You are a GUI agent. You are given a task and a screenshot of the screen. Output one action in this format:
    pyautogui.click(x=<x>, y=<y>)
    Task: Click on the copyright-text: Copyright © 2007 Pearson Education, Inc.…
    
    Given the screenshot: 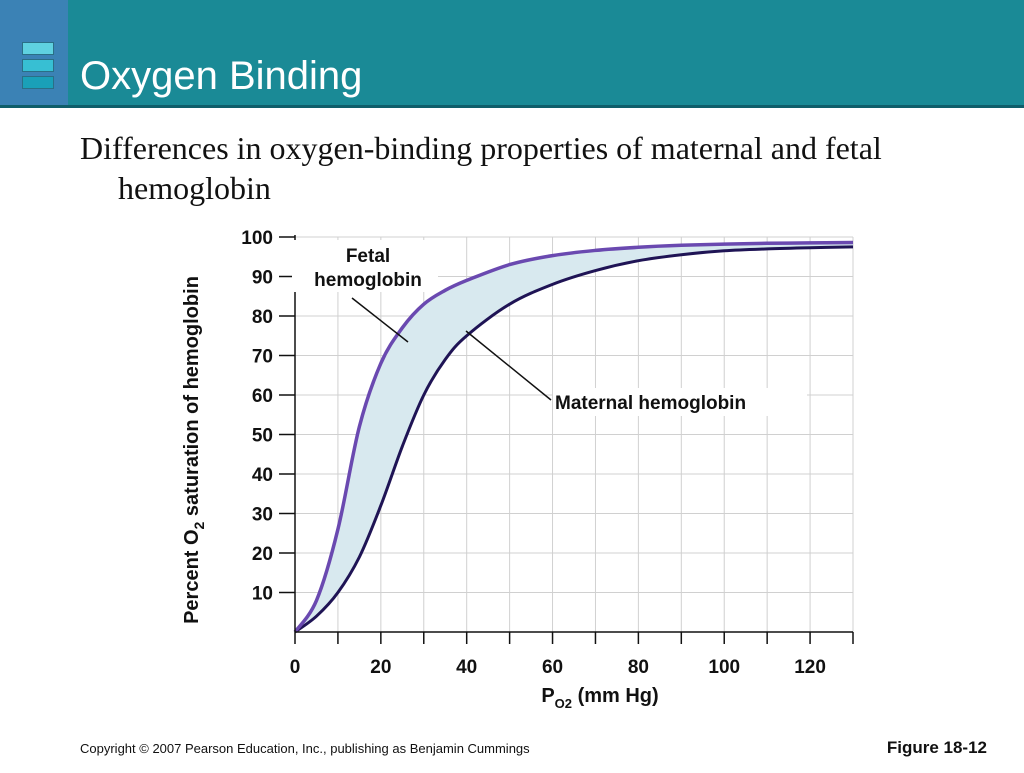 What is the action you would take?
    pyautogui.click(x=305, y=748)
    